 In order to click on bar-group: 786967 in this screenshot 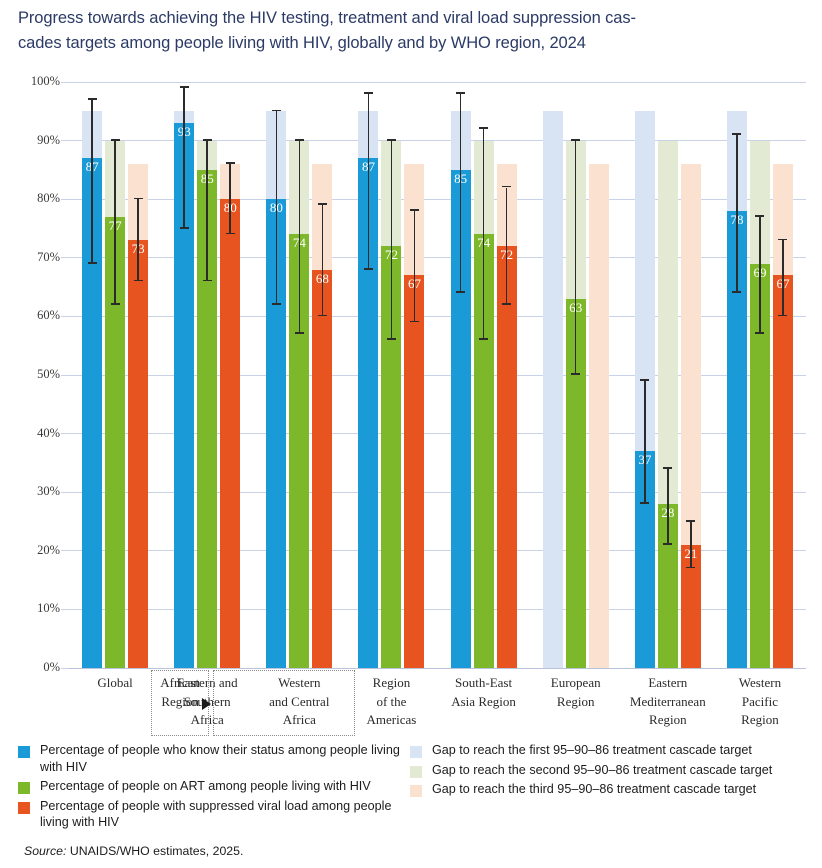, I will do `click(760, 375)`.